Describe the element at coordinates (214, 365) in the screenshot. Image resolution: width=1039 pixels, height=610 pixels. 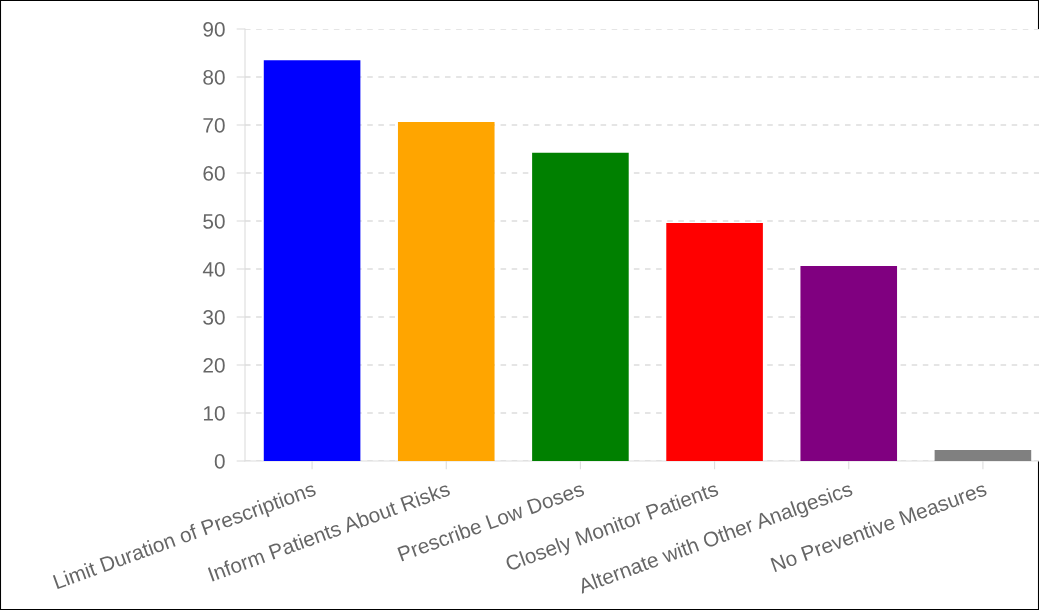
I see `y-tick-label: 20` at that location.